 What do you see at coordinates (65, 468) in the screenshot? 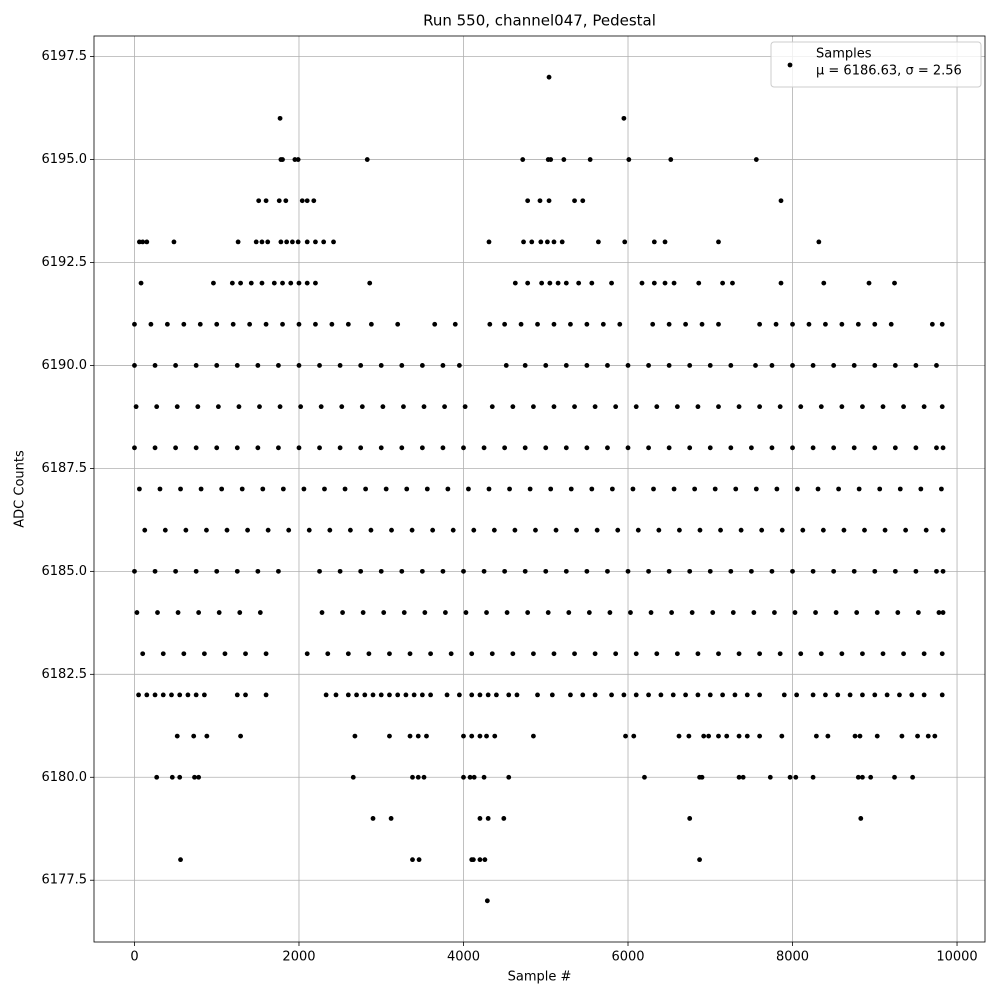
I see `y-tick-label: 6187.5` at bounding box center [65, 468].